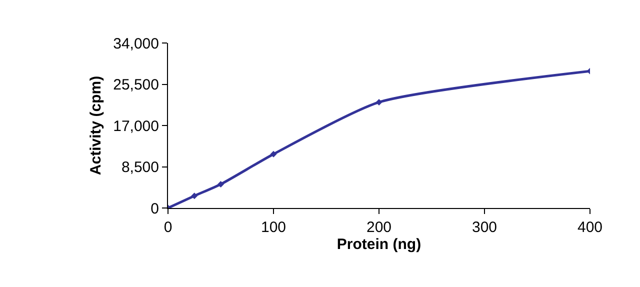 The image size is (640, 287). What do you see at coordinates (379, 244) in the screenshot?
I see `x-axis-title: Protein (ng)` at bounding box center [379, 244].